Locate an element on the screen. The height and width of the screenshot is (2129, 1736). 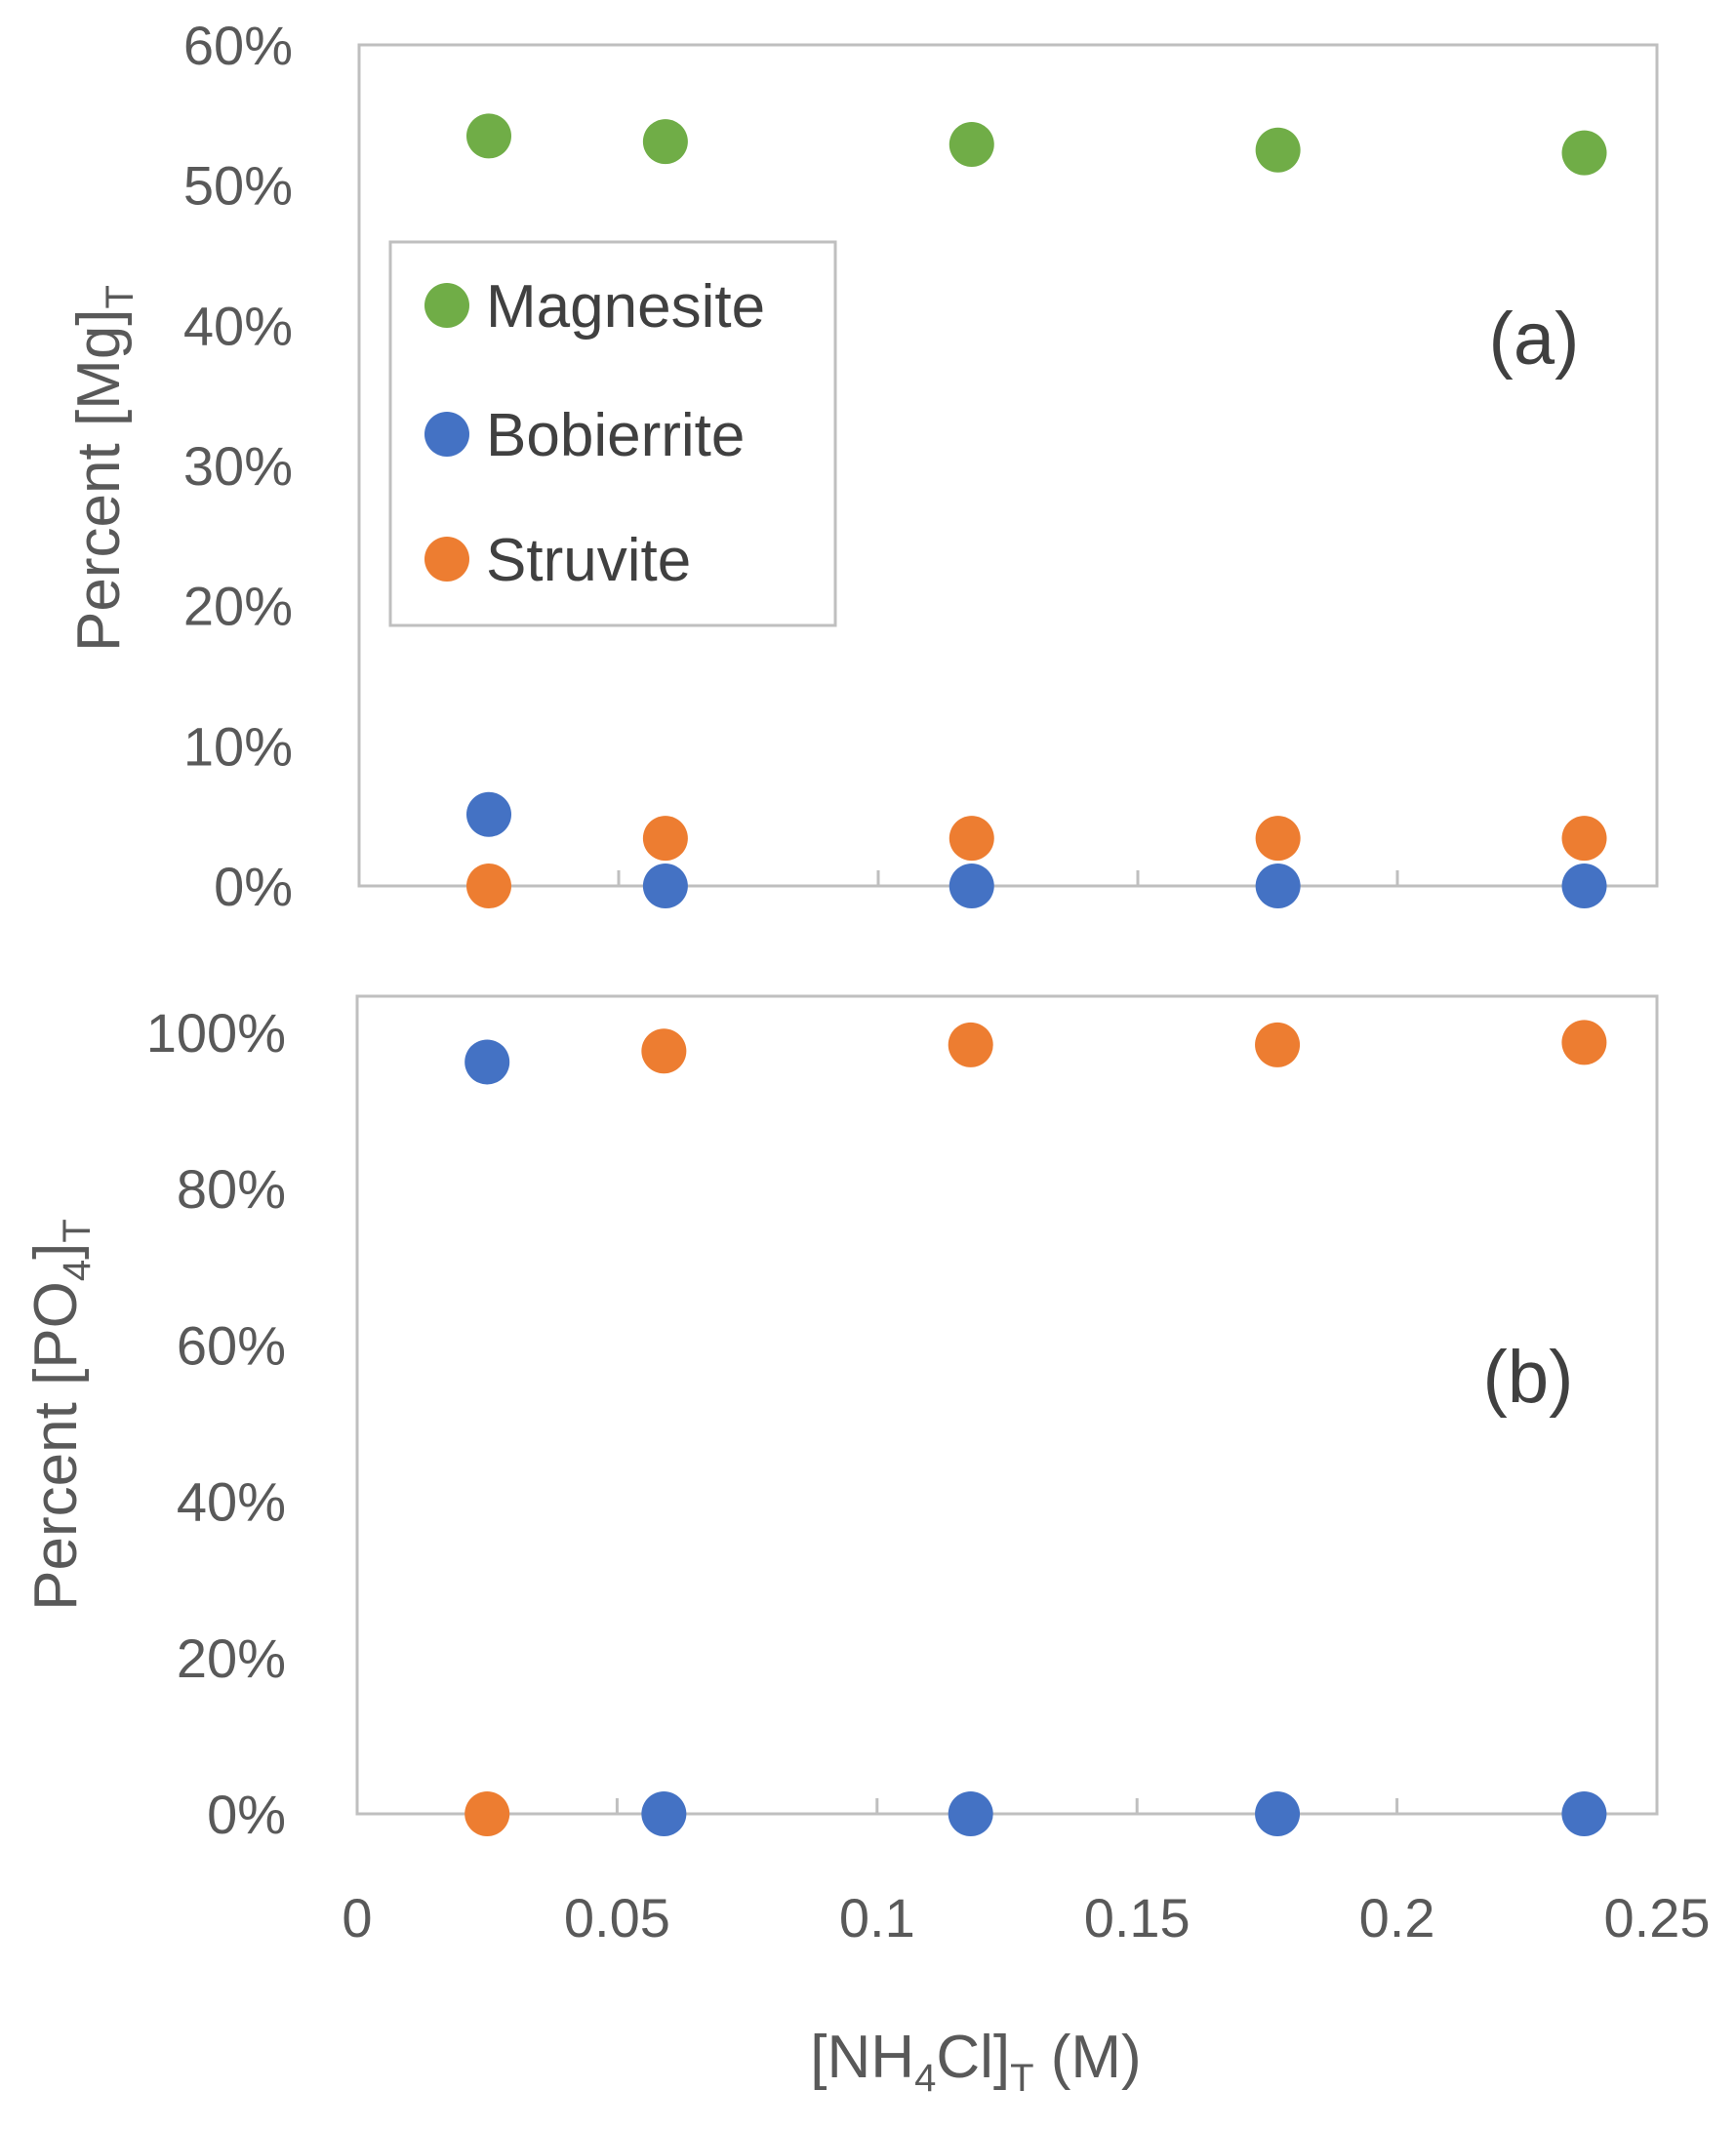
x-axis-title-sub2: T is located at coordinates (1021, 2078).